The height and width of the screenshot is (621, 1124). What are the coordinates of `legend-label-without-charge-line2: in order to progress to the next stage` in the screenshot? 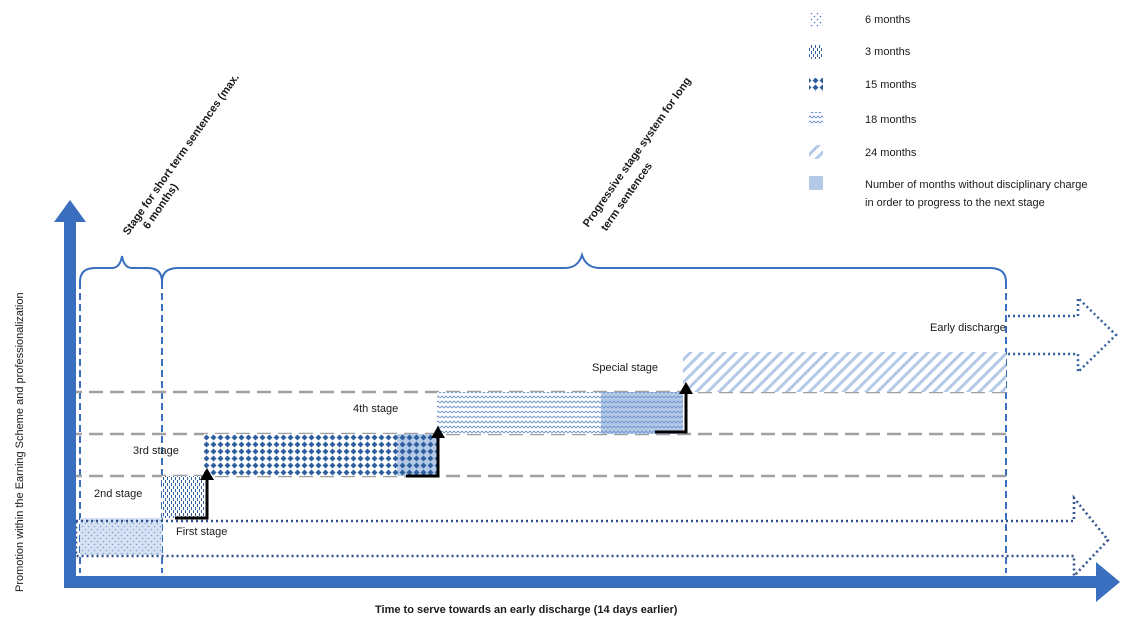 It's located at (955, 203).